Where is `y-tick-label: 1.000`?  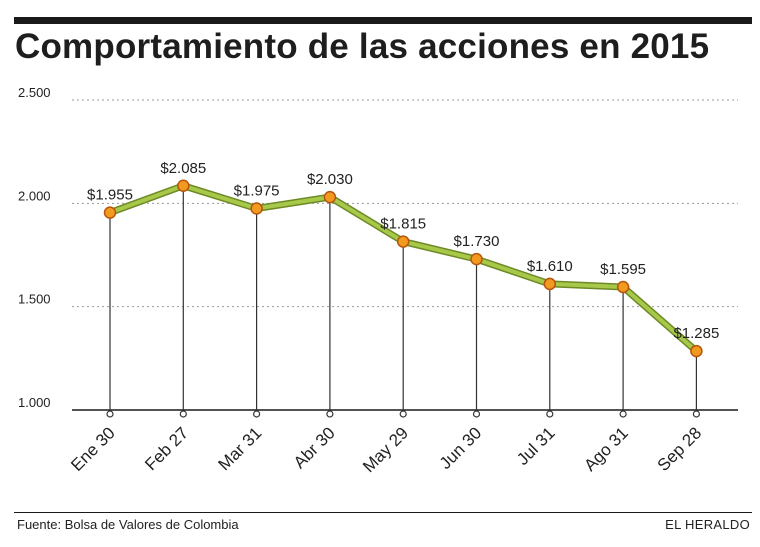
y-tick-label: 1.000 is located at coordinates (34, 402).